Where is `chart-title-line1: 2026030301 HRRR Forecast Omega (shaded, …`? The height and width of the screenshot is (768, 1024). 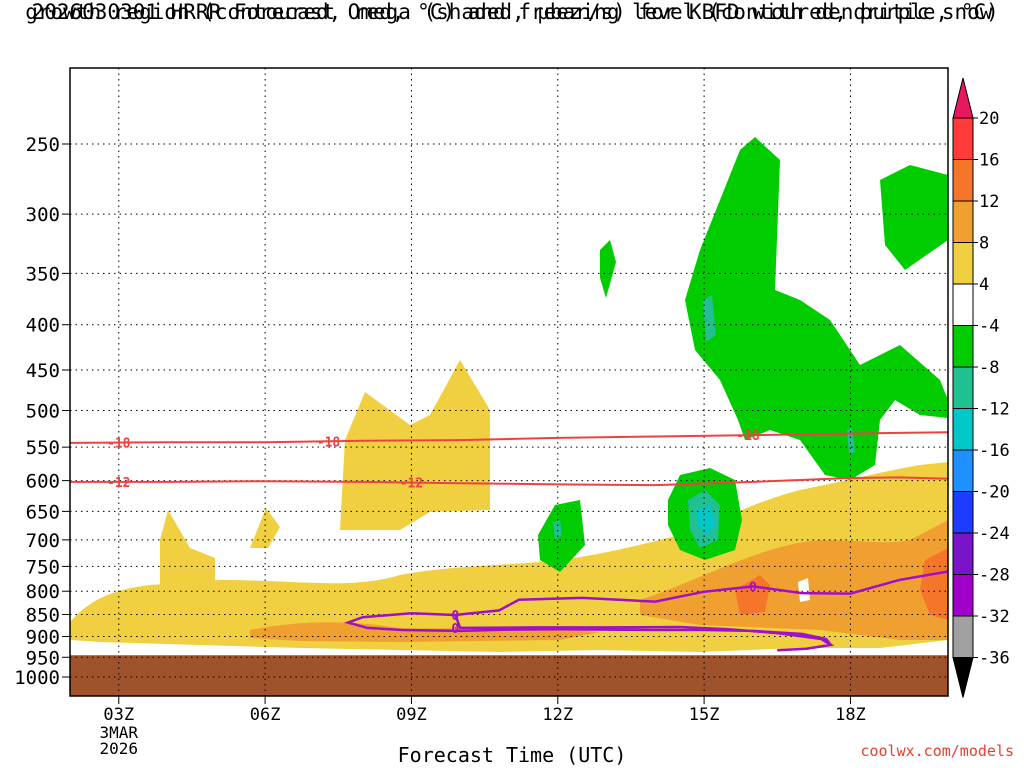 chart-title-line1: 2026030301 HRRR Forecast Omega (shaded, … is located at coordinates (512, 12).